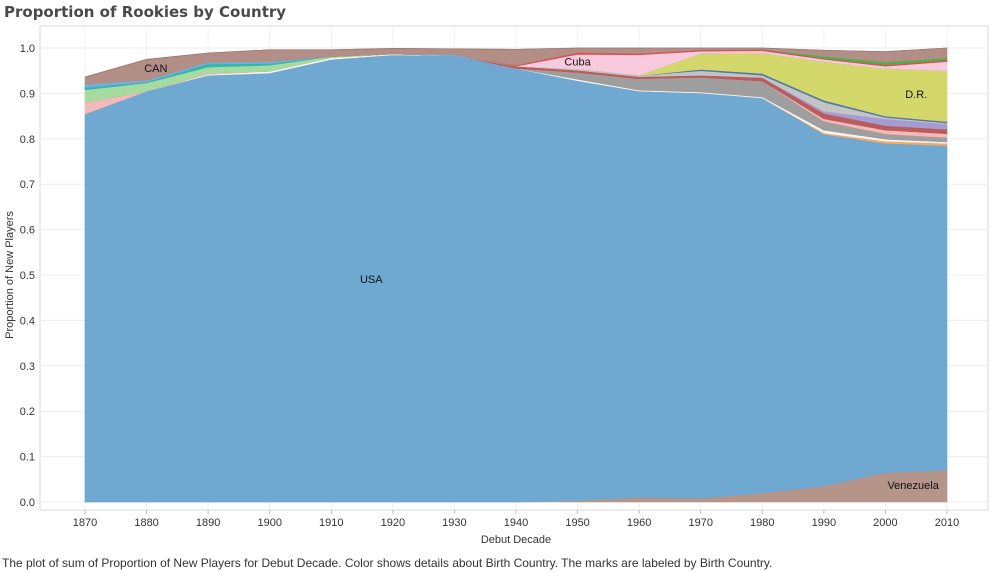 This screenshot has width=991, height=572. I want to click on x-tick-label: 1960, so click(639, 523).